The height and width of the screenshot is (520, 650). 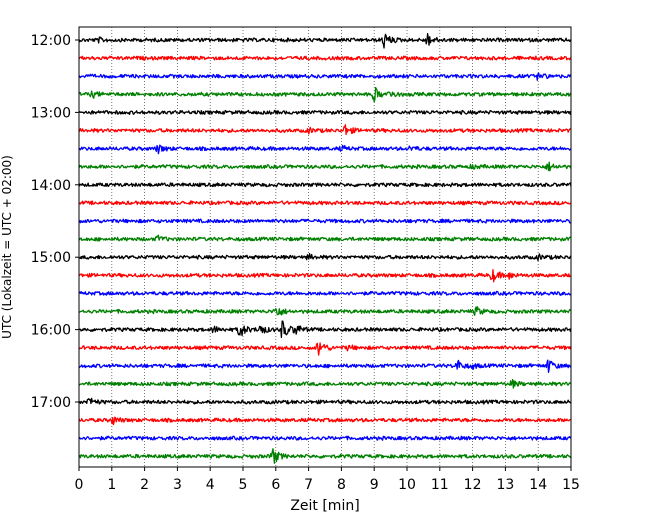 I want to click on x-tick-label: 14, so click(x=538, y=485).